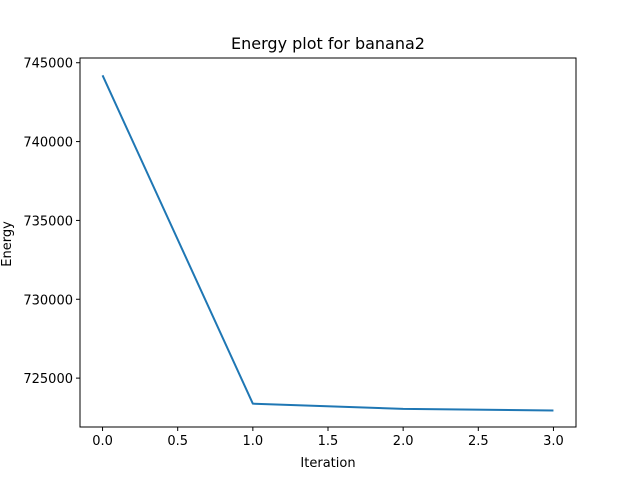  Describe the element at coordinates (48, 143) in the screenshot. I see `y-tick-label: 740000` at that location.